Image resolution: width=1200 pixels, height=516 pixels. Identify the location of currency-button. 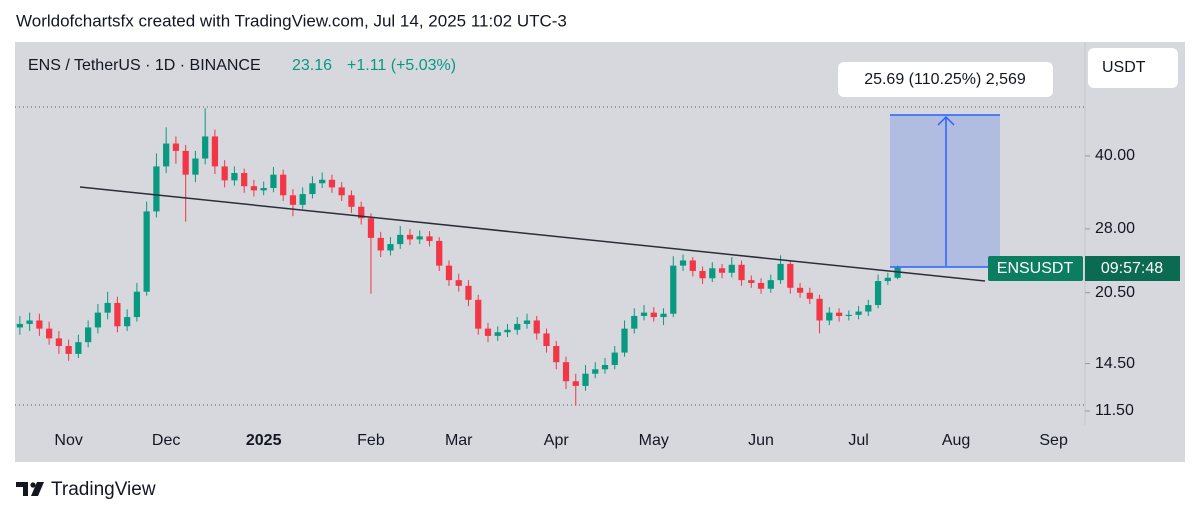
(1133, 68).